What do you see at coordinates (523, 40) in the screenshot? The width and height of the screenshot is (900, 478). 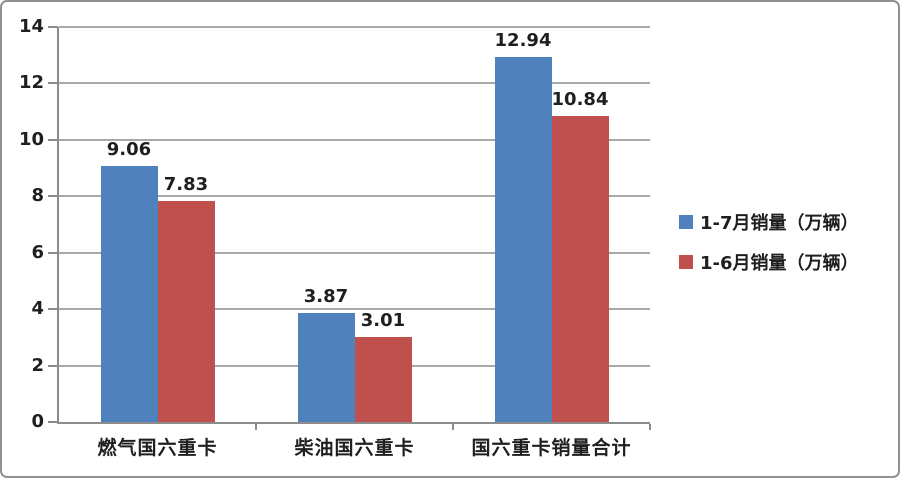 I see `bar-value-label: 12.94` at bounding box center [523, 40].